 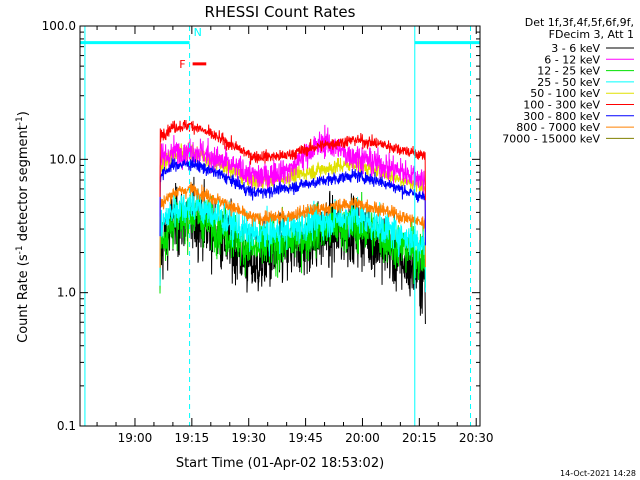 I want to click on x-tick-label: 20:15, so click(x=419, y=438).